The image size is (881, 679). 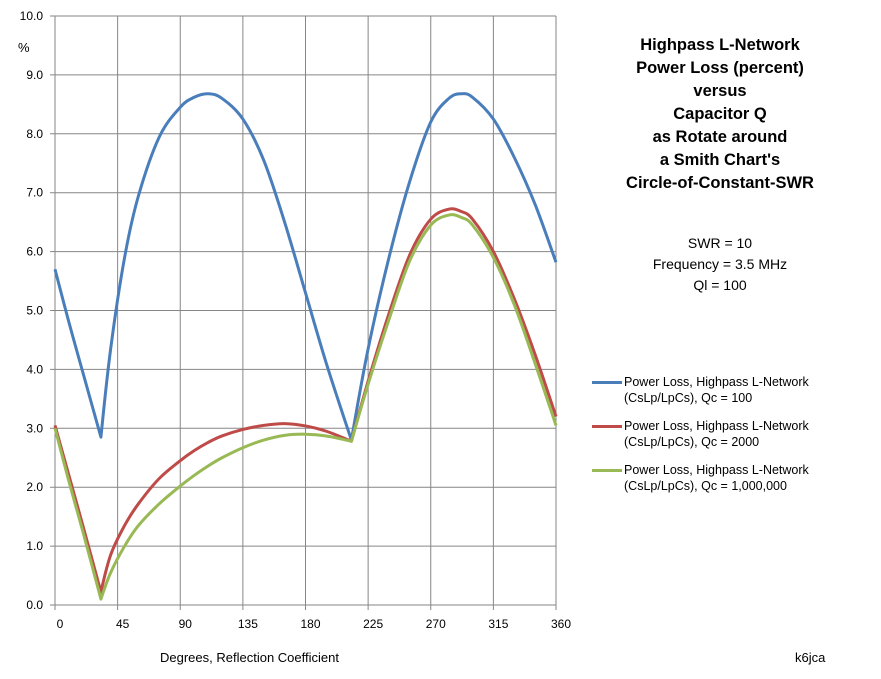 I want to click on y-tick-label: 1.0, so click(x=34, y=546).